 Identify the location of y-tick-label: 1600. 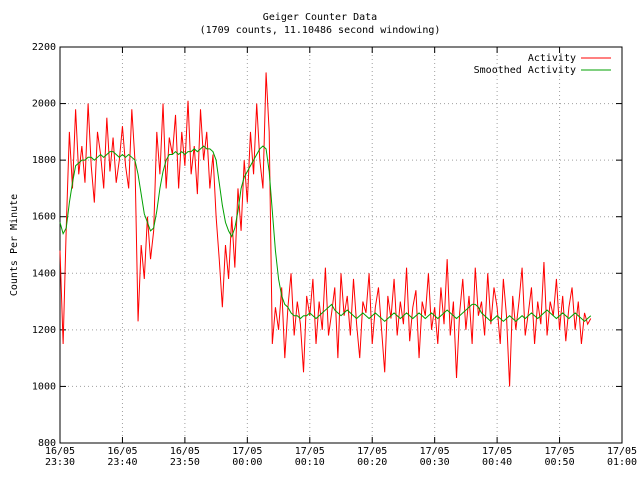
(44, 217).